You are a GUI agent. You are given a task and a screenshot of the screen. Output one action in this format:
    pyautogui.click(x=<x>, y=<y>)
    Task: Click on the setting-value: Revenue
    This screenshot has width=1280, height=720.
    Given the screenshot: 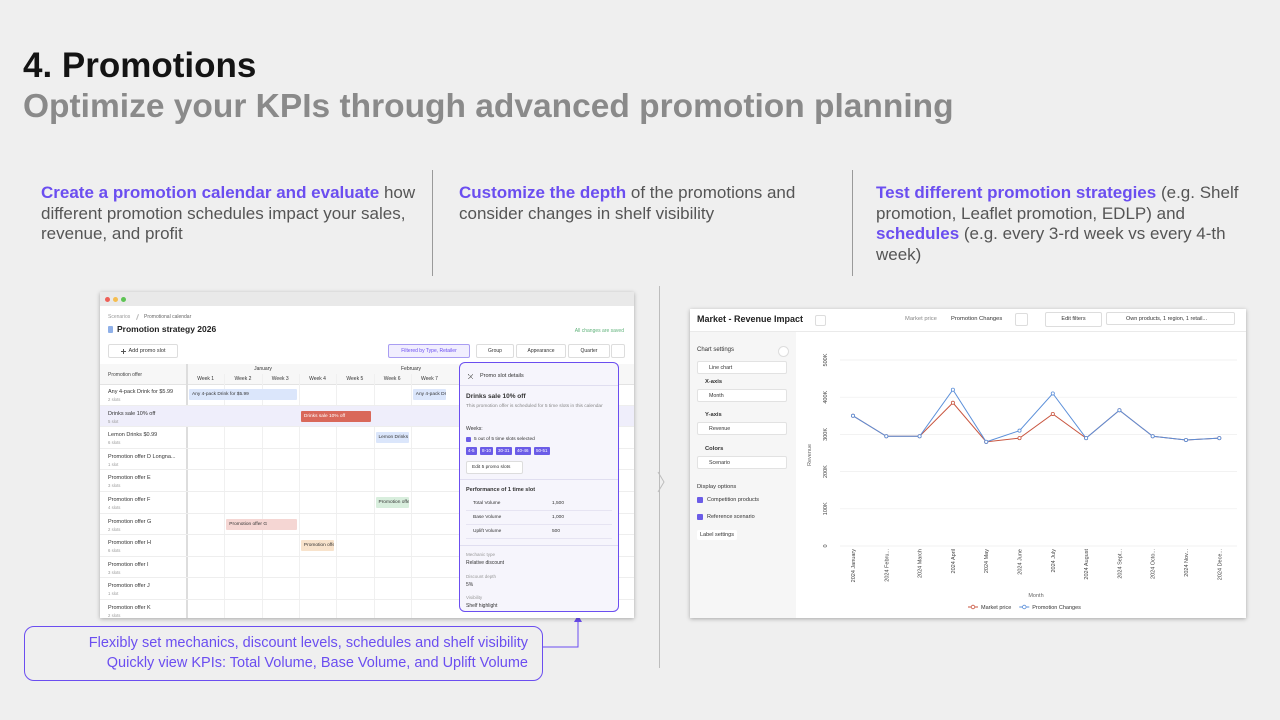 What is the action you would take?
    pyautogui.click(x=742, y=428)
    